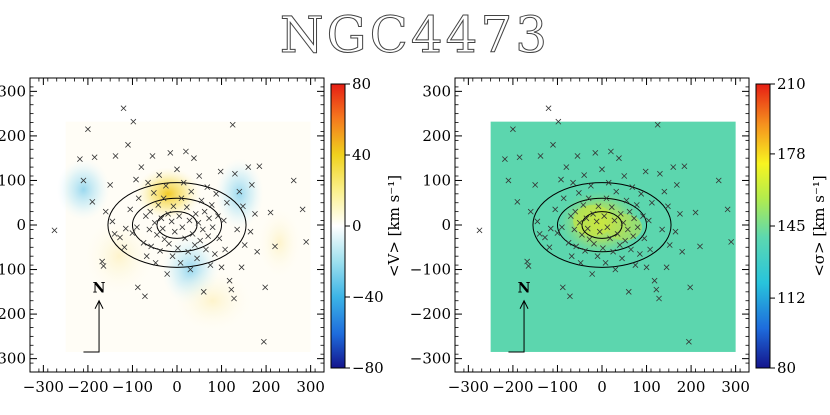  What do you see at coordinates (524, 289) in the screenshot?
I see `north-label: N` at bounding box center [524, 289].